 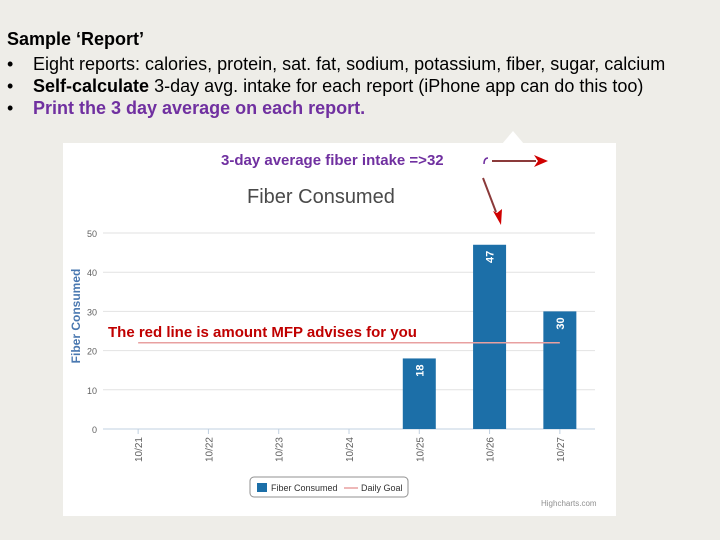 I want to click on x-tick-labels: 10/21 10/22 10/23 10/24 10/25 10/26 10/27, so click(x=350, y=445).